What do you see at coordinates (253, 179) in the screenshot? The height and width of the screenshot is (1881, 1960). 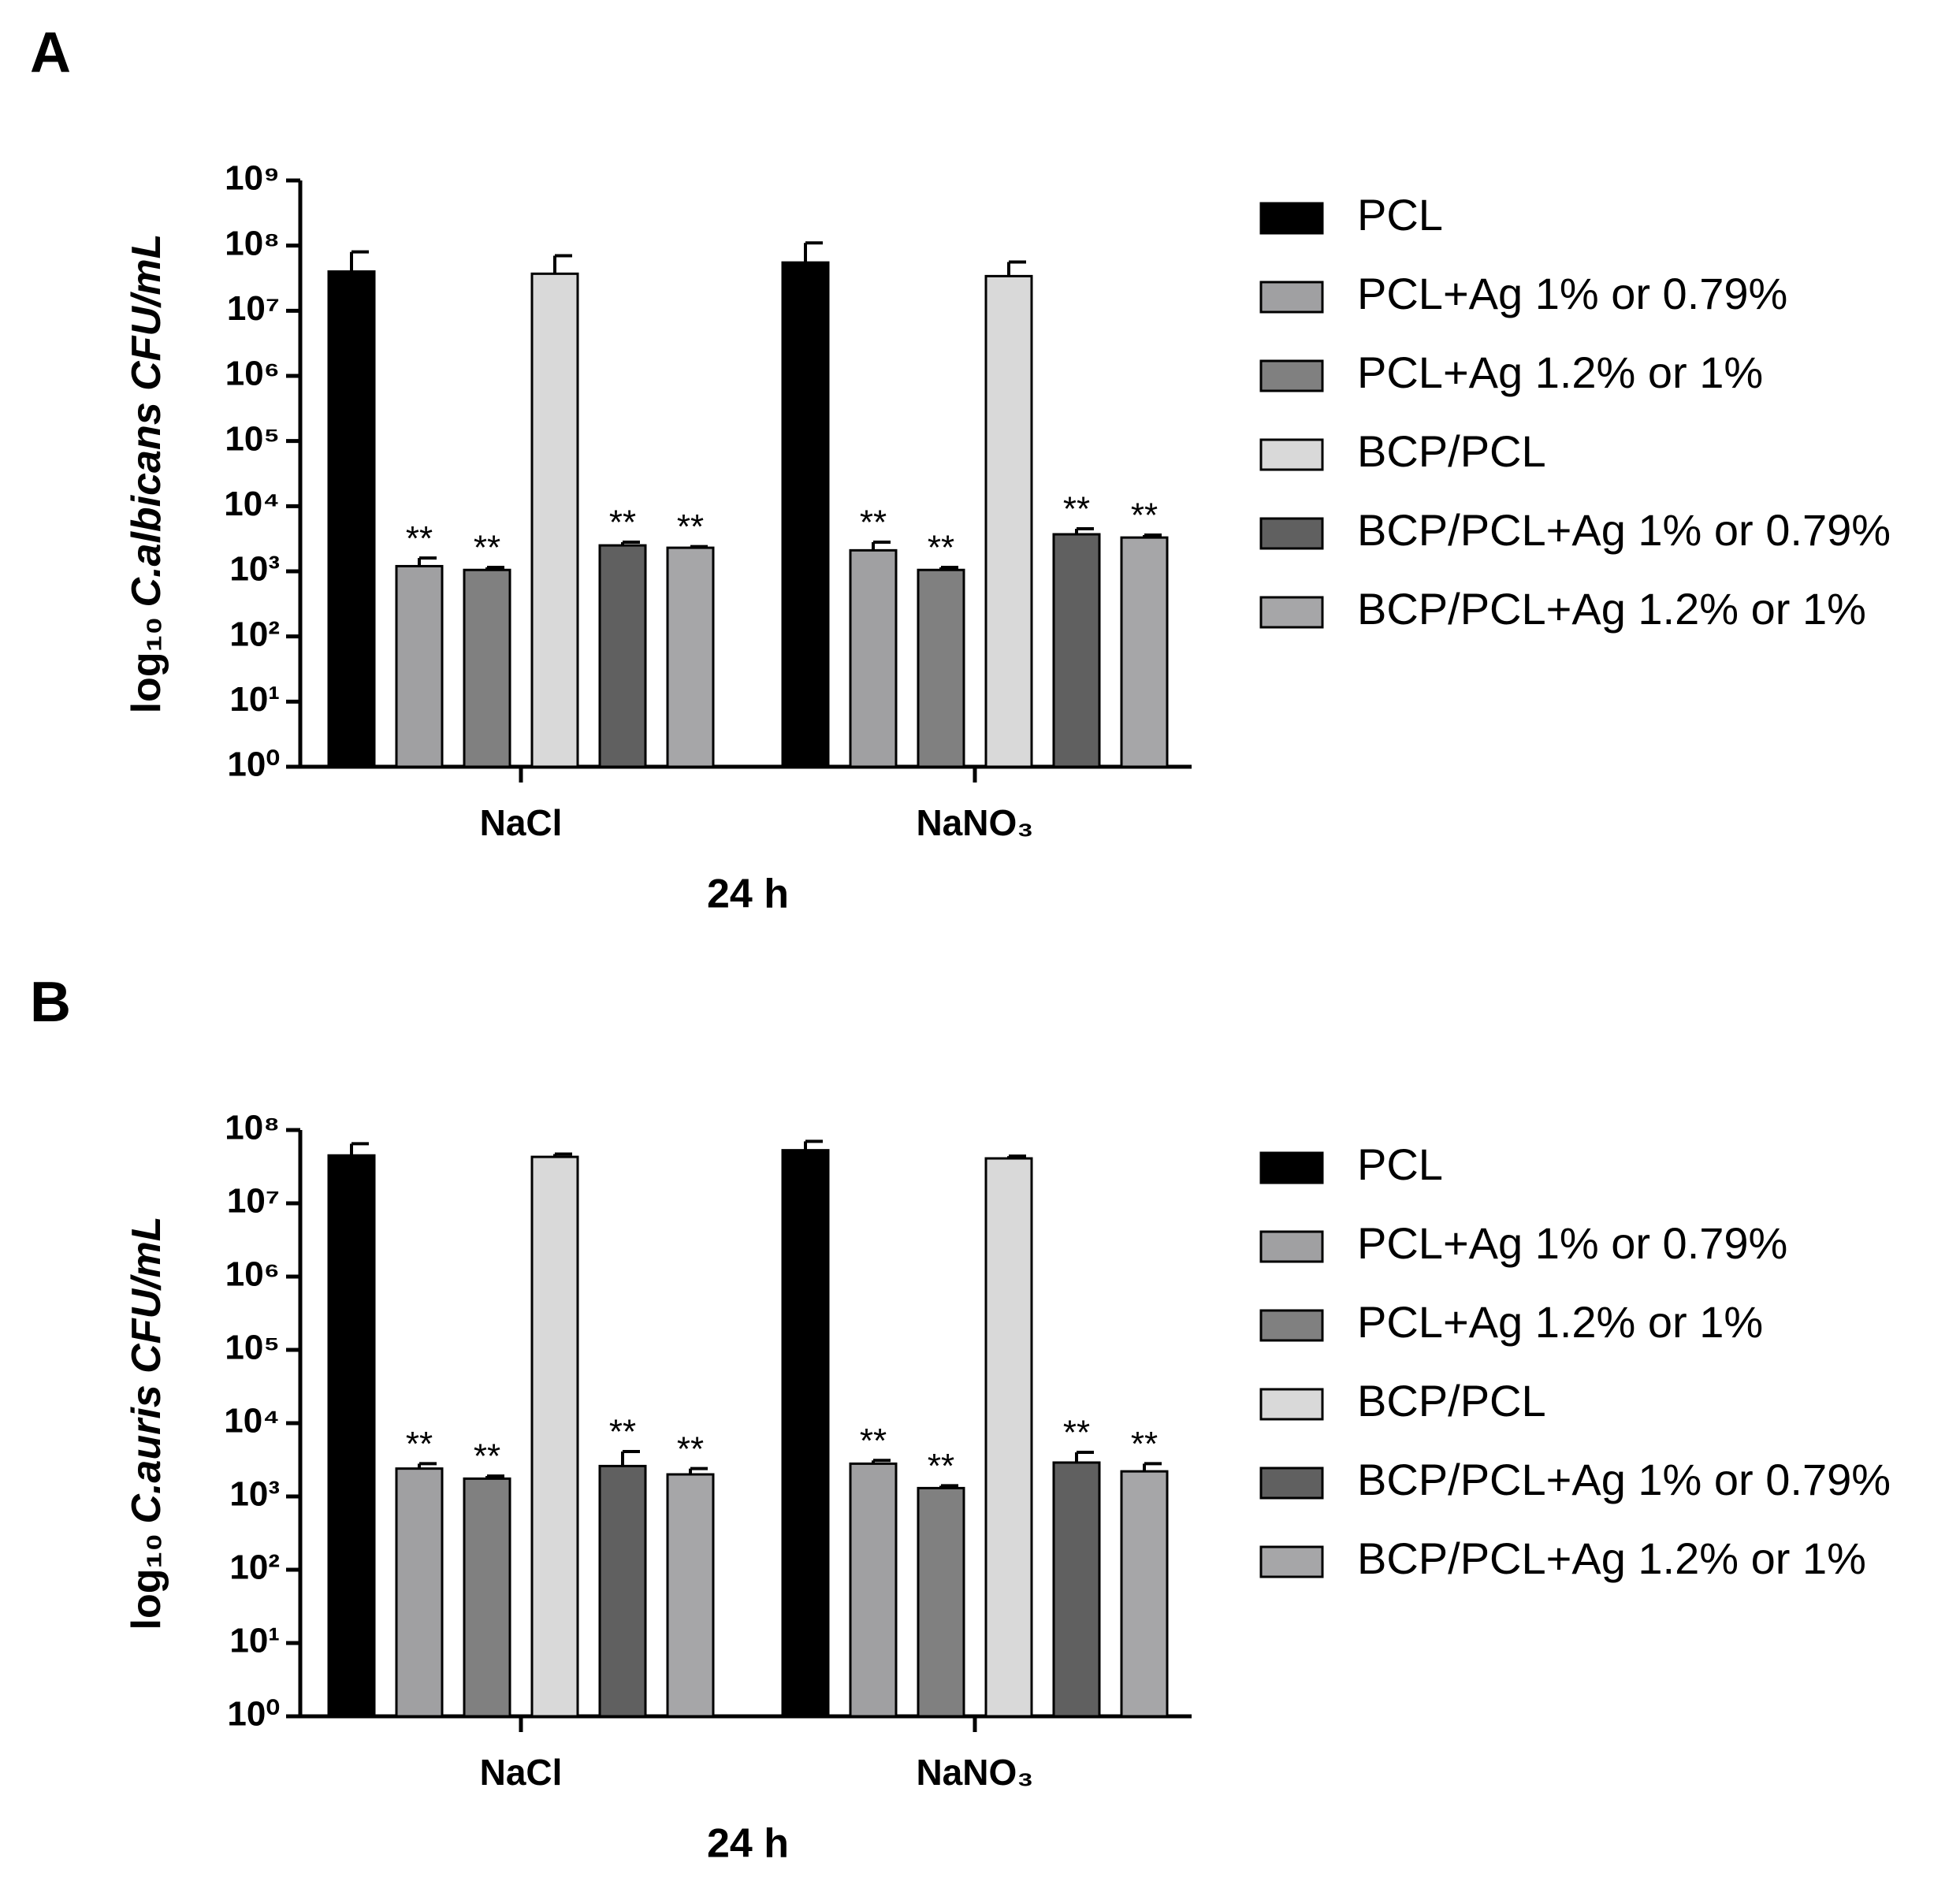 I see `y-tick-label: 10⁹` at bounding box center [253, 179].